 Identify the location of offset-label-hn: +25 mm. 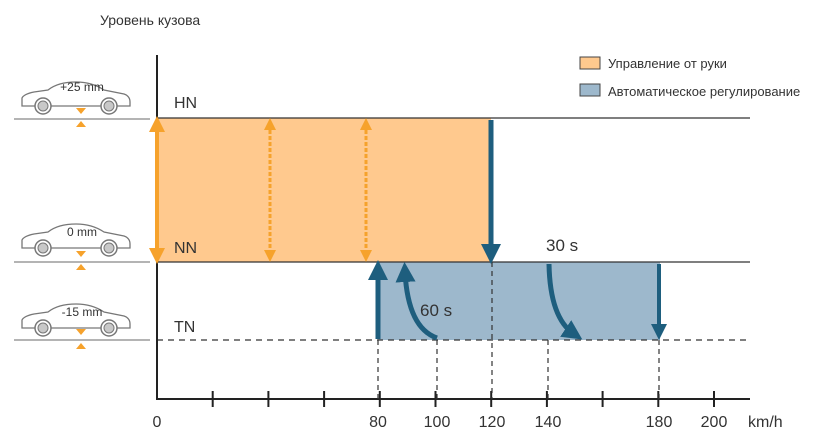
(82, 87).